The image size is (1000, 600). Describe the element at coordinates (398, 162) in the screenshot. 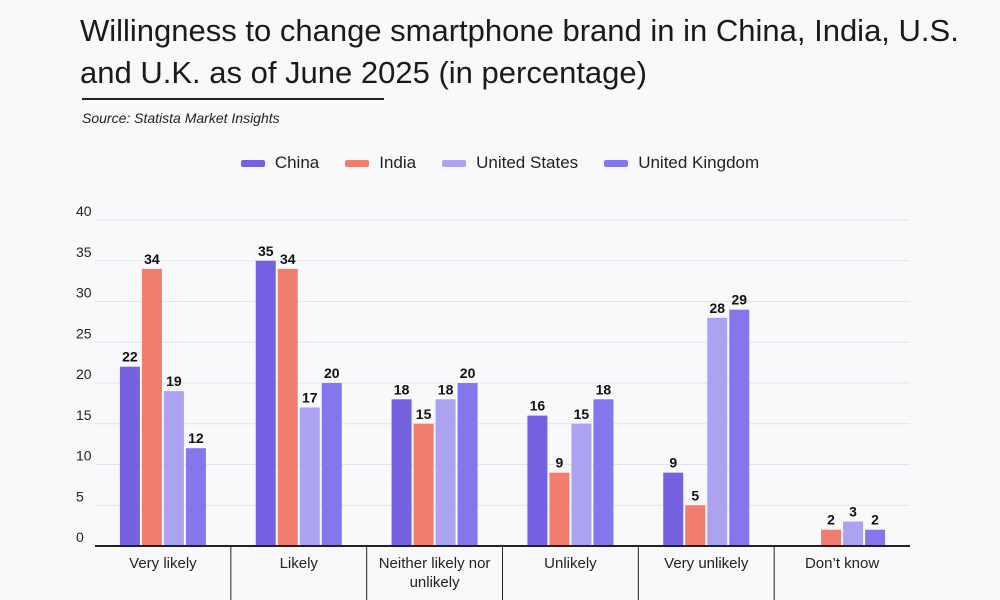

I see `legend-label: India` at that location.